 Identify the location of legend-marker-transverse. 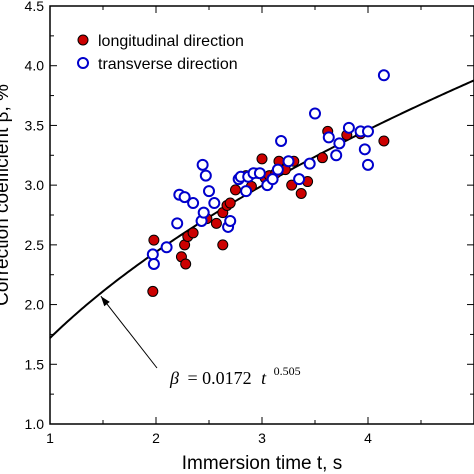
(83, 63).